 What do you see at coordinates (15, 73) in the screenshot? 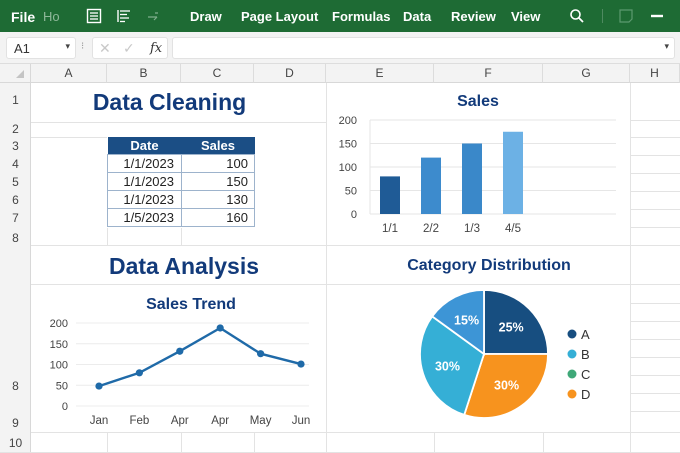
I see `select-all-button` at bounding box center [15, 73].